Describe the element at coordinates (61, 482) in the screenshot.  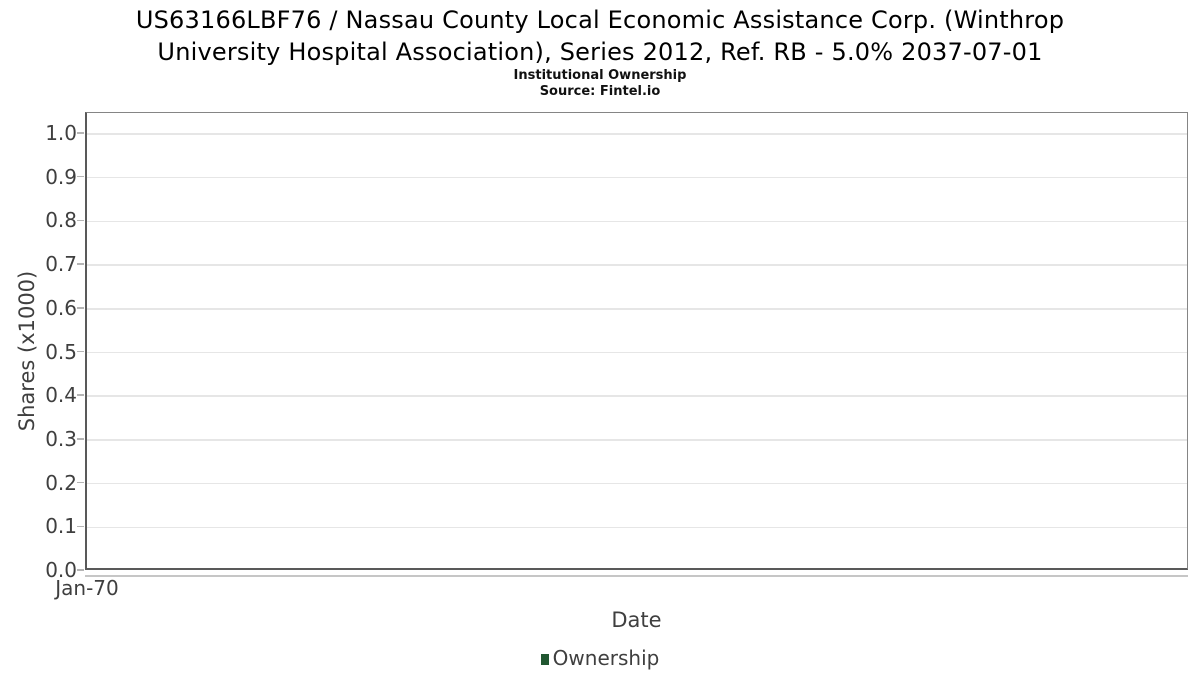
I see `y-axis-tick-label: 0.2` at that location.